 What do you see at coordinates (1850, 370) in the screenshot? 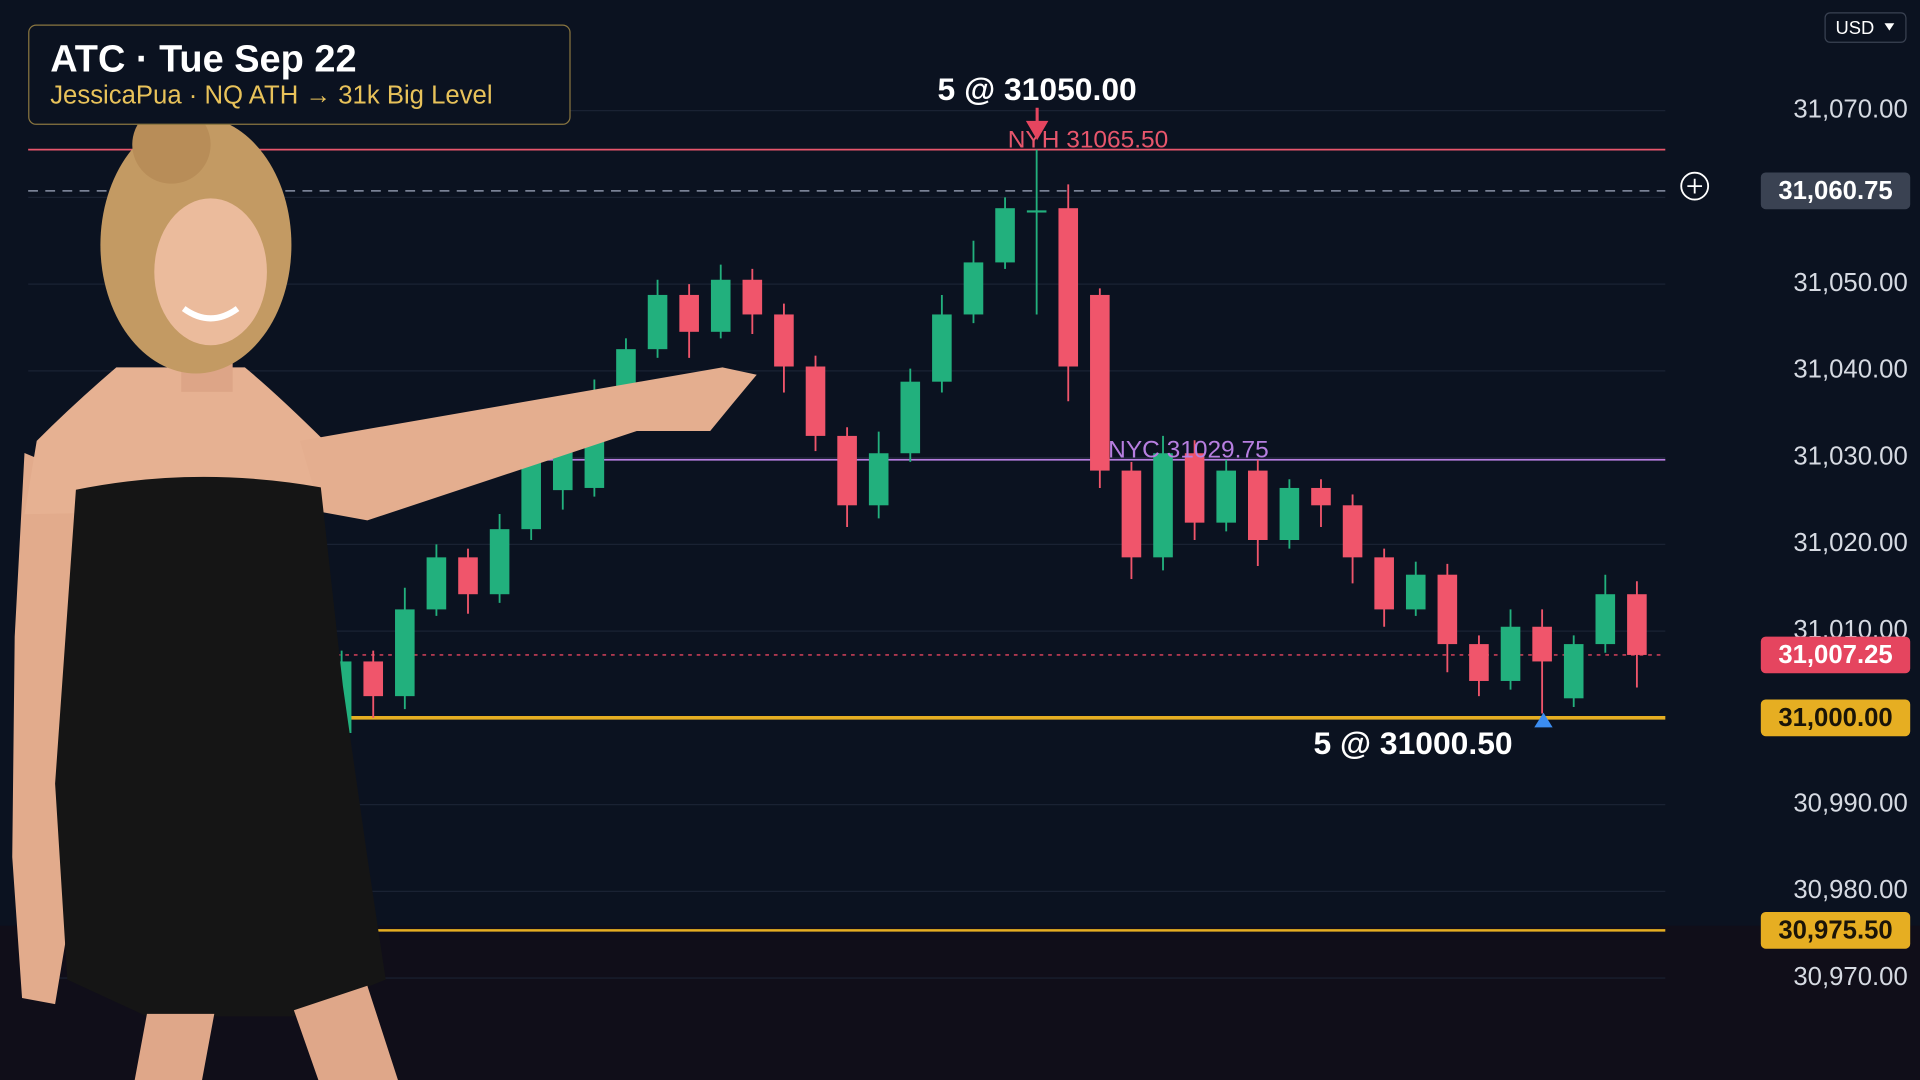
I see `y-tick-label: 31,040.00` at bounding box center [1850, 370].